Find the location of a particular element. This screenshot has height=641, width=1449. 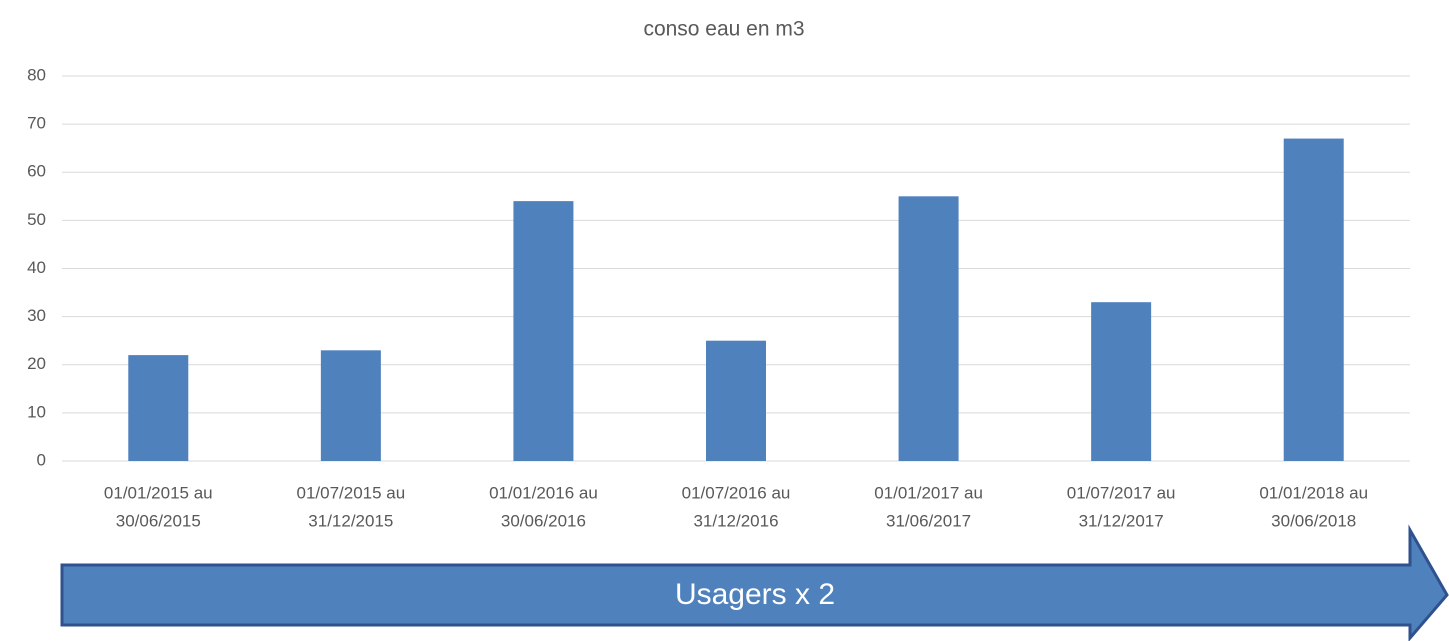

x-tick-label: 01/01/2016 au is located at coordinates (543, 492).